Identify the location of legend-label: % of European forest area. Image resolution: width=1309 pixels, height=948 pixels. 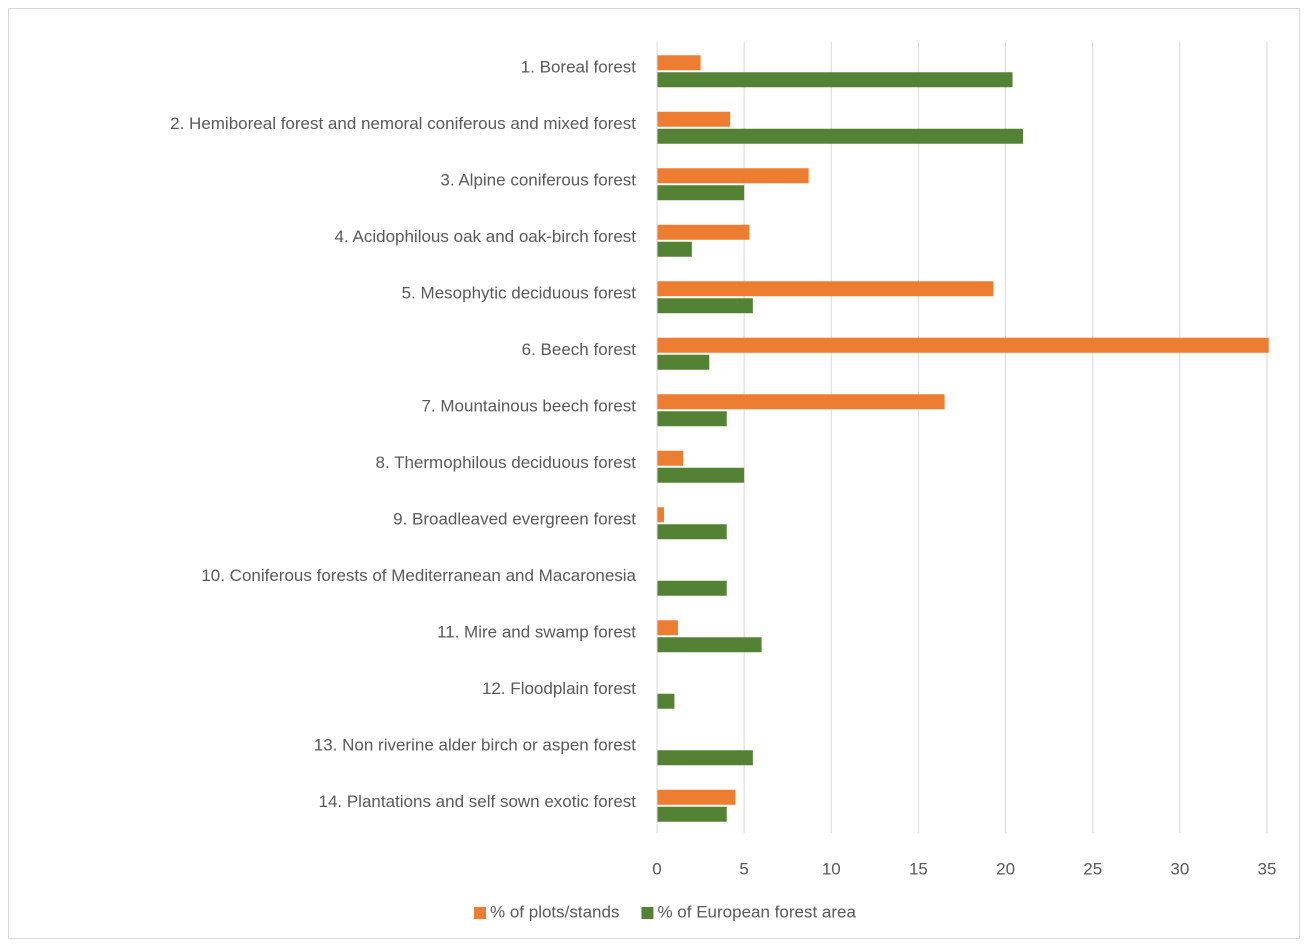
(756, 911).